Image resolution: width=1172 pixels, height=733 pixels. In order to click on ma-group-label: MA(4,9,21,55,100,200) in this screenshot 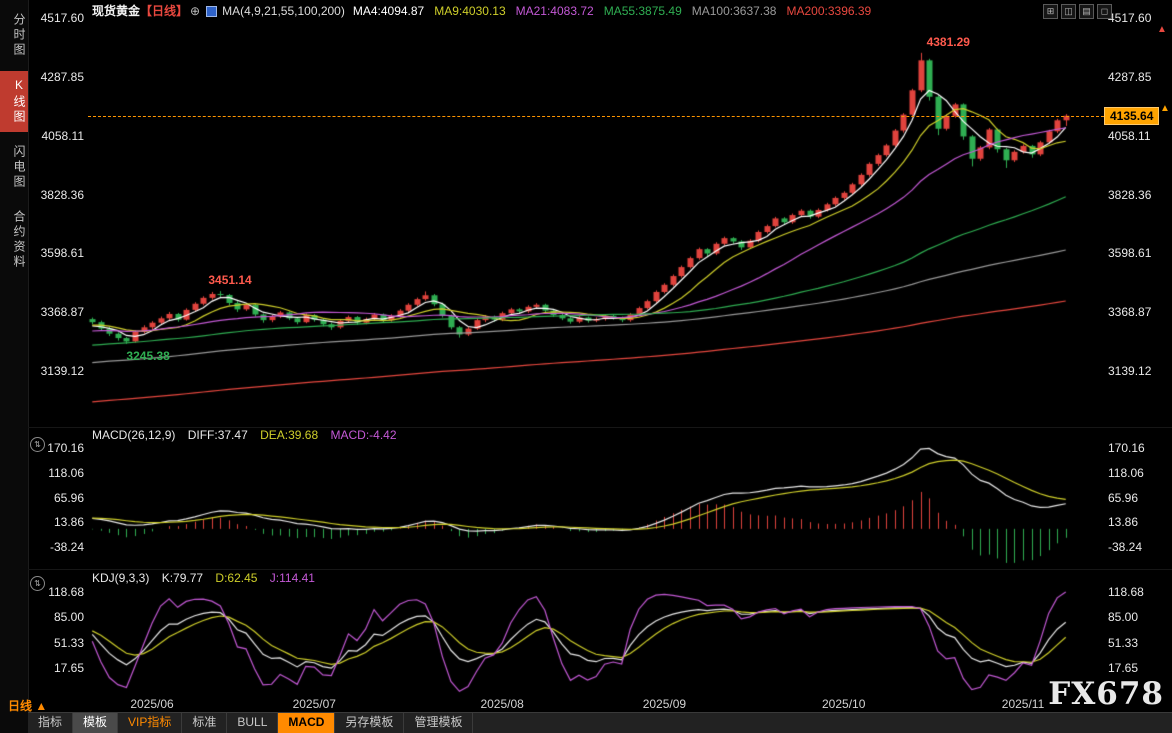, I will do `click(283, 11)`.